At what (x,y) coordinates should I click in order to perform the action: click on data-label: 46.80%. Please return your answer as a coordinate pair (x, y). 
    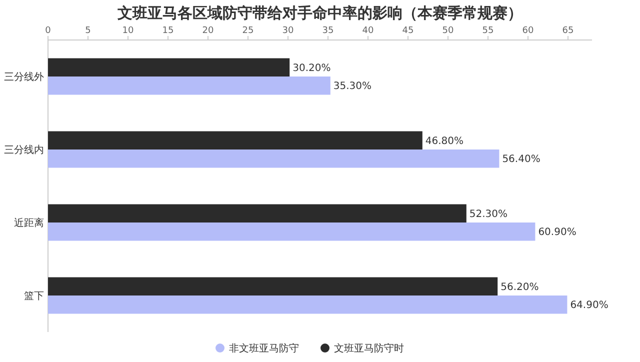
    Looking at the image, I should click on (444, 141).